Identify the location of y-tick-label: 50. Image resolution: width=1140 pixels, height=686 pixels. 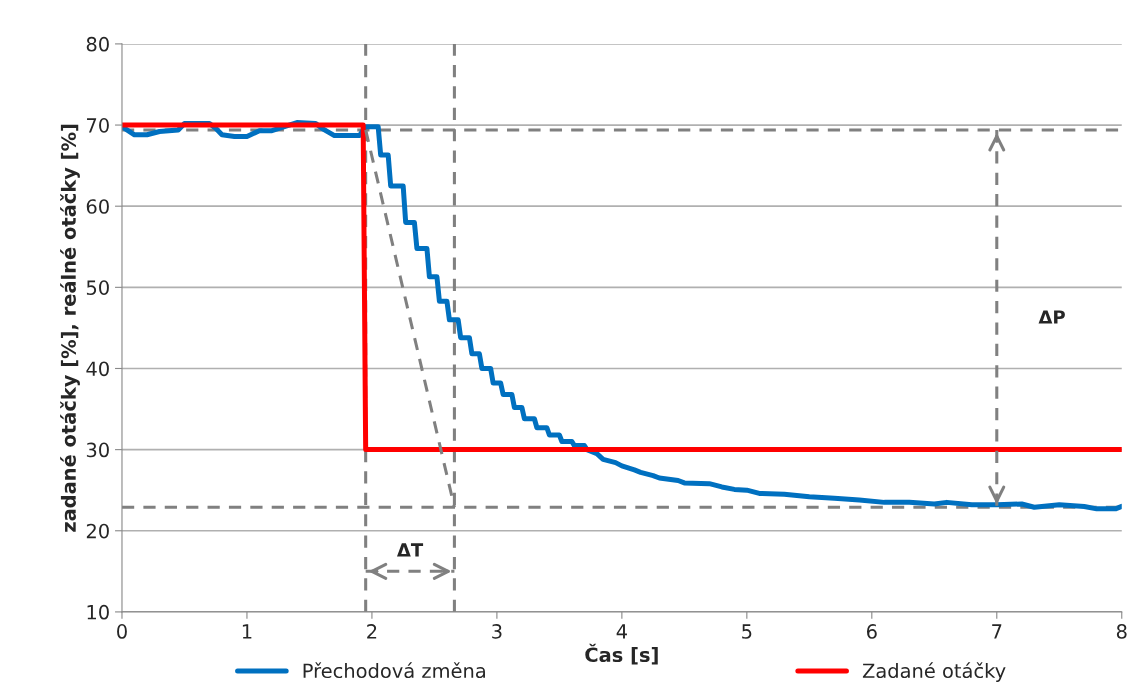
(97, 287).